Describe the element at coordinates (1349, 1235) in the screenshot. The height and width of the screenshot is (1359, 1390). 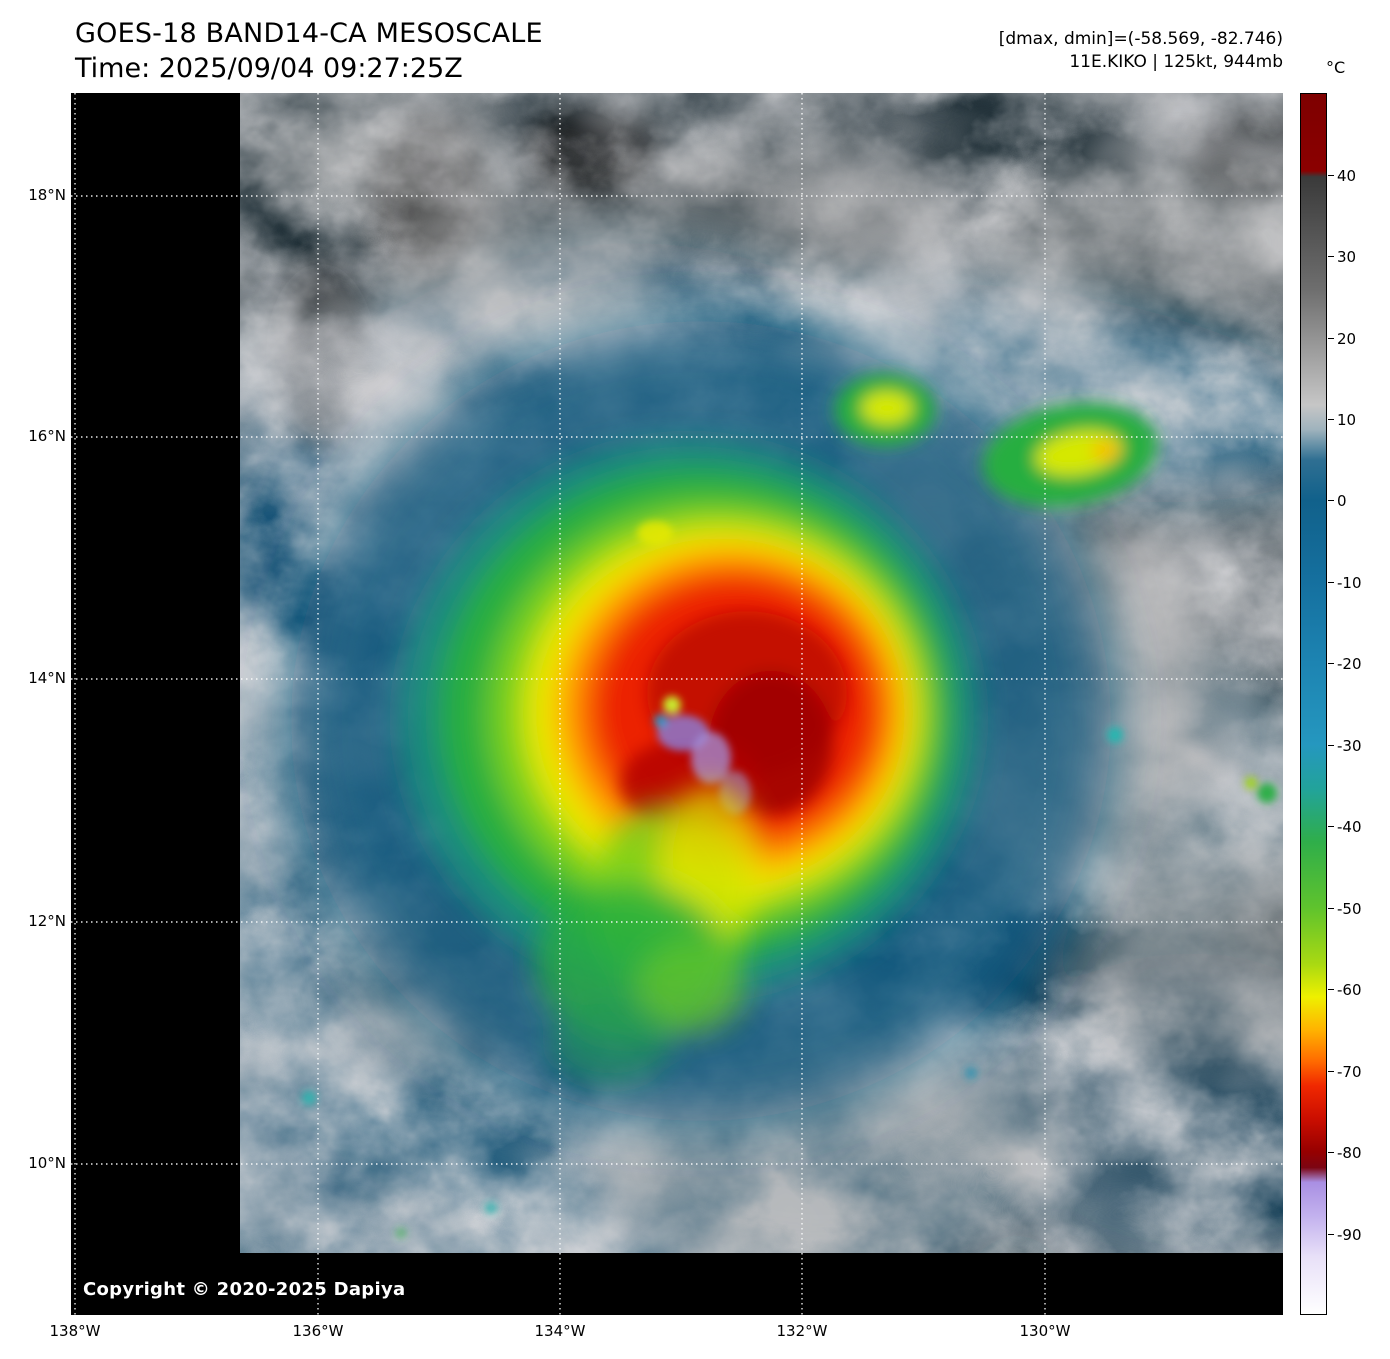
I see `colorbar-tick-n90: -90` at that location.